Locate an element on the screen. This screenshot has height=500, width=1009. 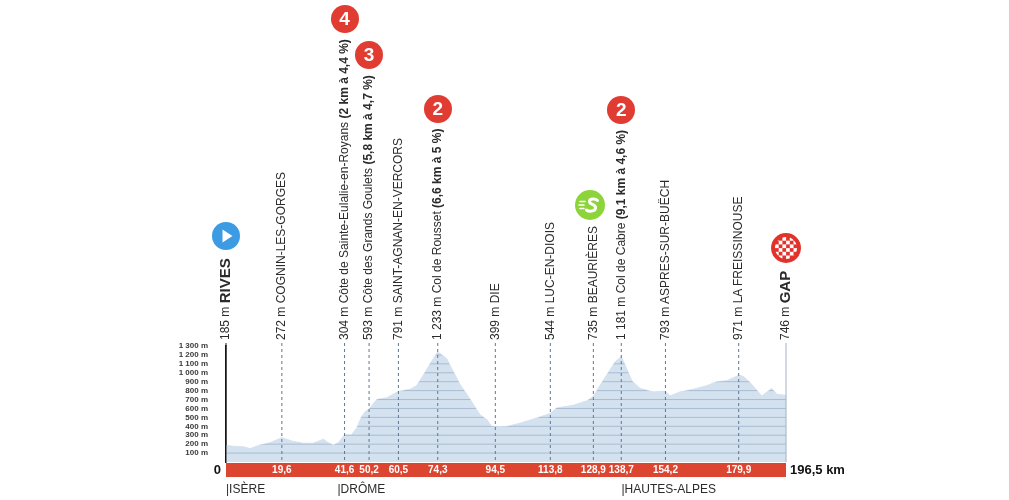
x-tick-label: 74,3 is located at coordinates (438, 469).